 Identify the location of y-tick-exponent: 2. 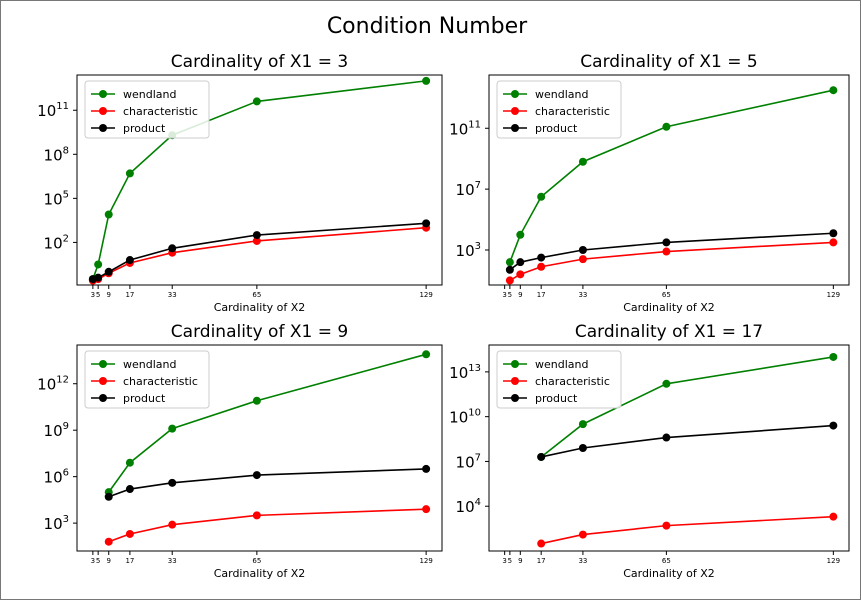
(66, 238).